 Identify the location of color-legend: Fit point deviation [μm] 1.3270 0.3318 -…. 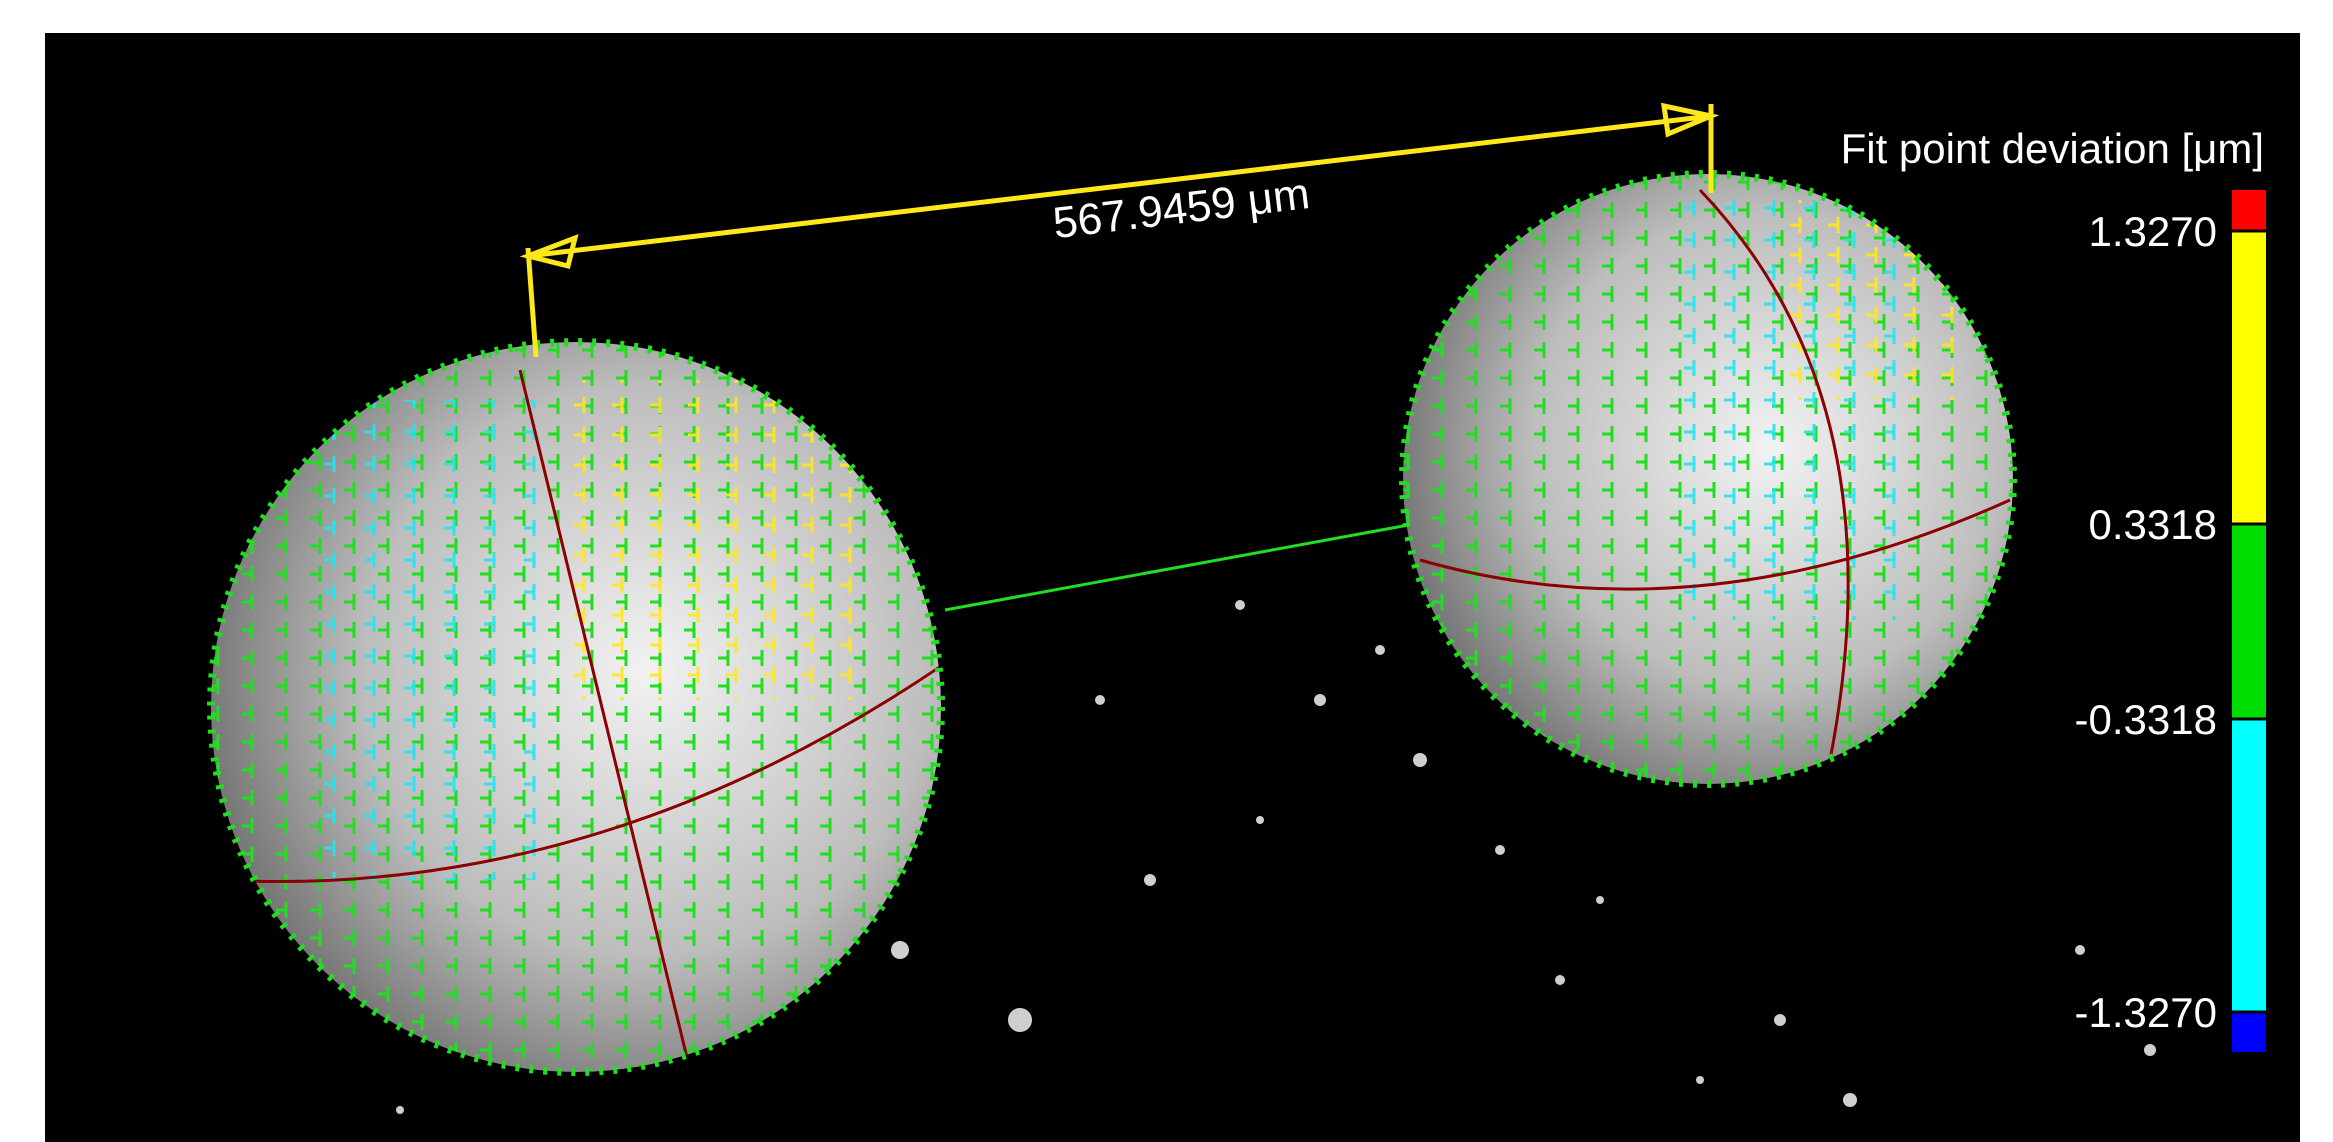
(2053, 588).